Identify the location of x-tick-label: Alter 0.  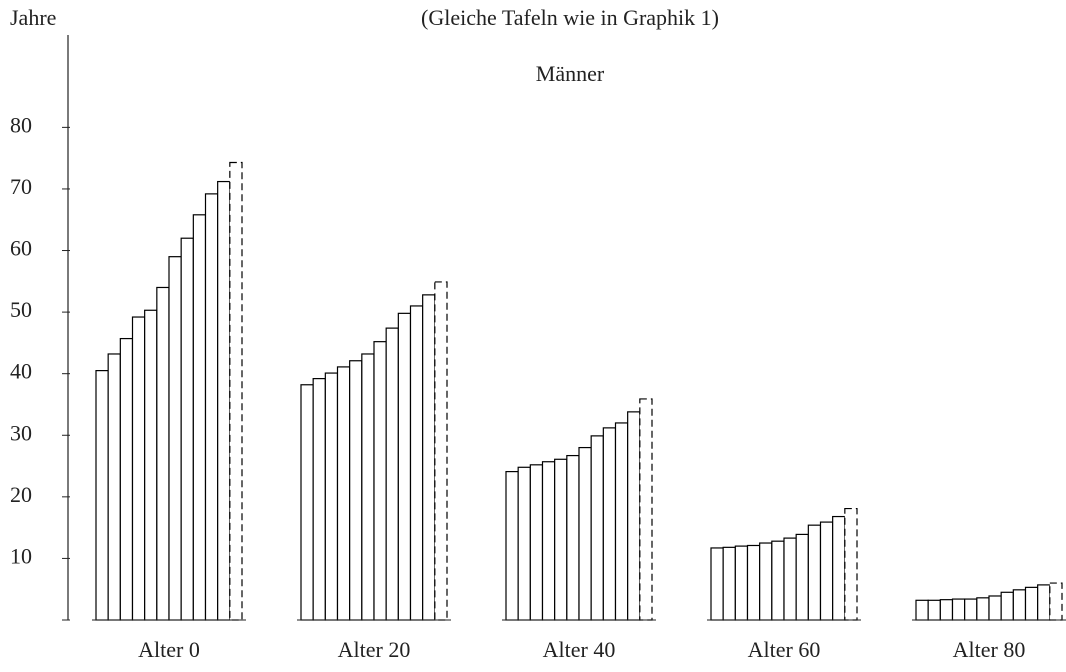
(169, 649).